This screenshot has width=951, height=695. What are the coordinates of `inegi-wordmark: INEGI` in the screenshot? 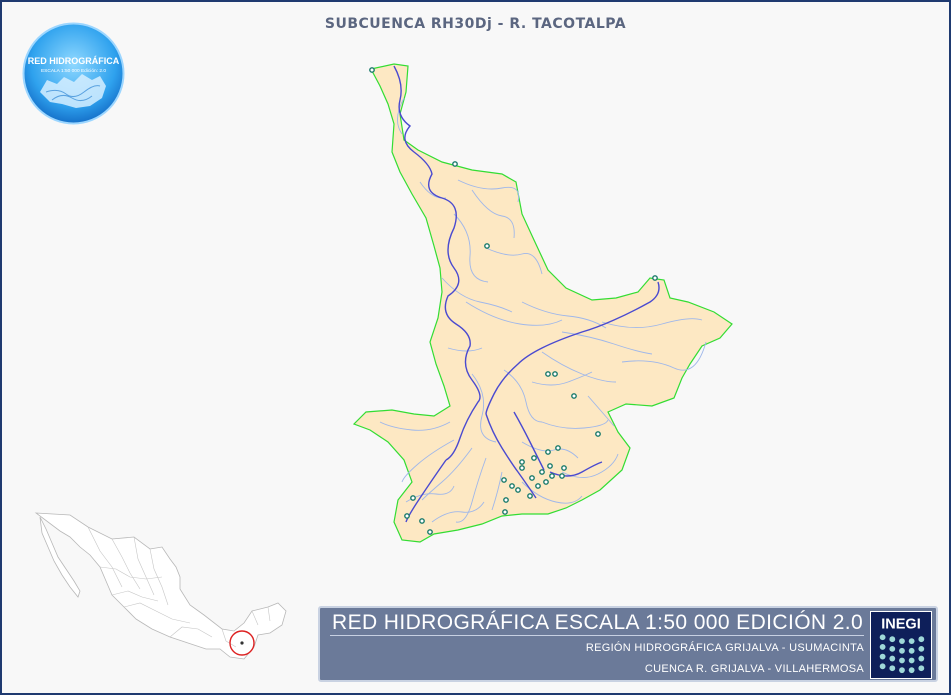 It's located at (900, 625).